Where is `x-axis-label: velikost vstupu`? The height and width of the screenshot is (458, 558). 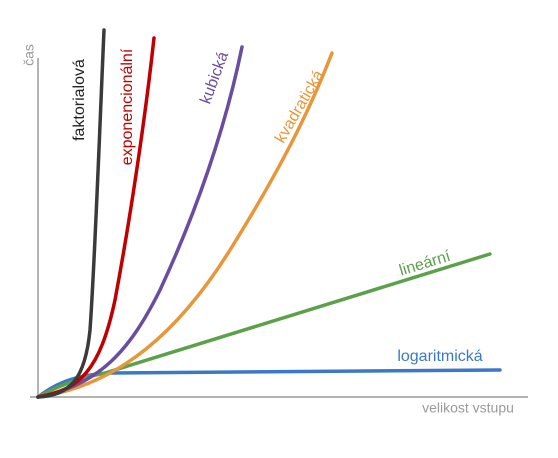
x-axis-label: velikost vstupu is located at coordinates (468, 408).